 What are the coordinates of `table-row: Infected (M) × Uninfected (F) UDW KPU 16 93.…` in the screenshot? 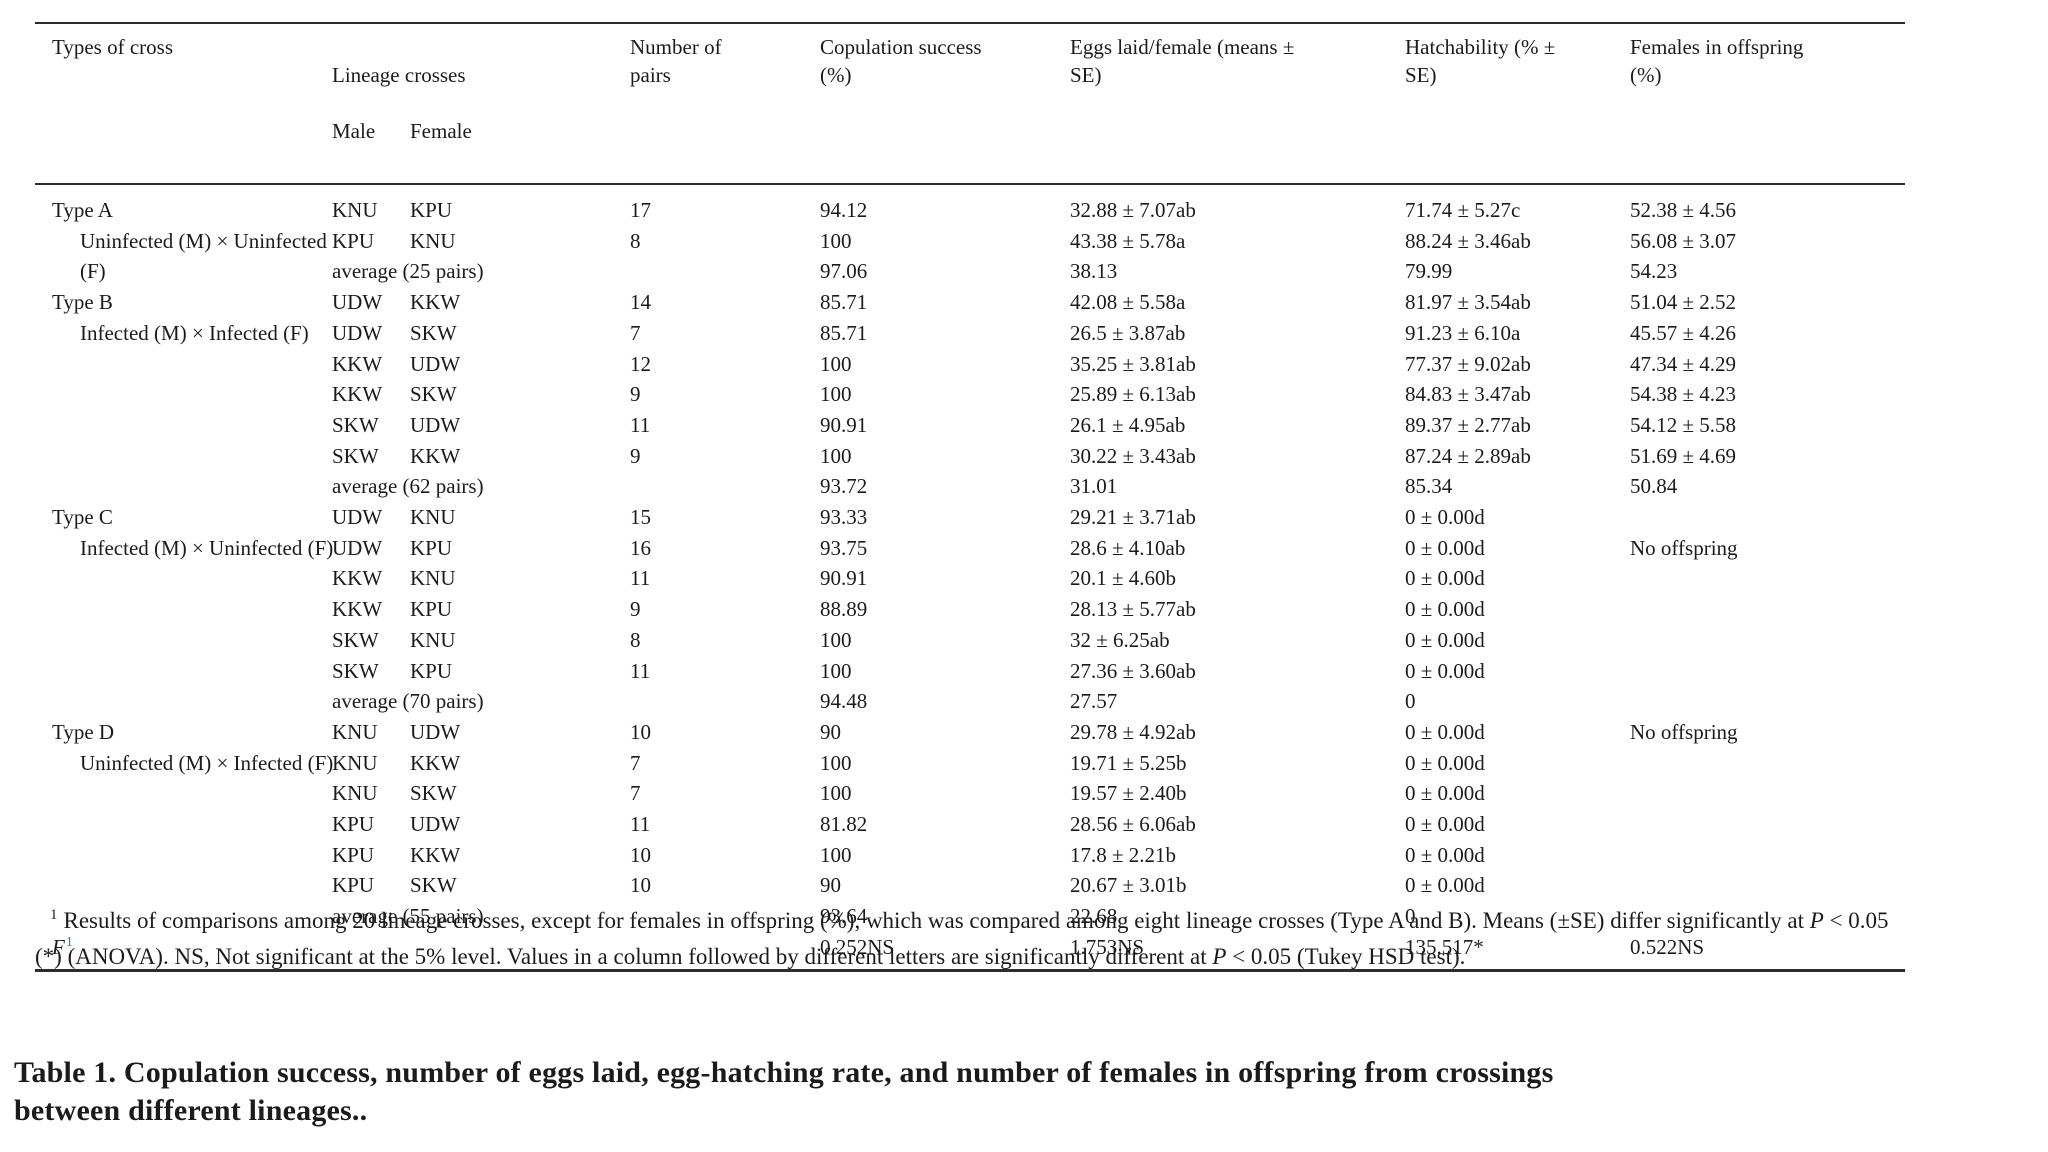 It's located at (970, 548).